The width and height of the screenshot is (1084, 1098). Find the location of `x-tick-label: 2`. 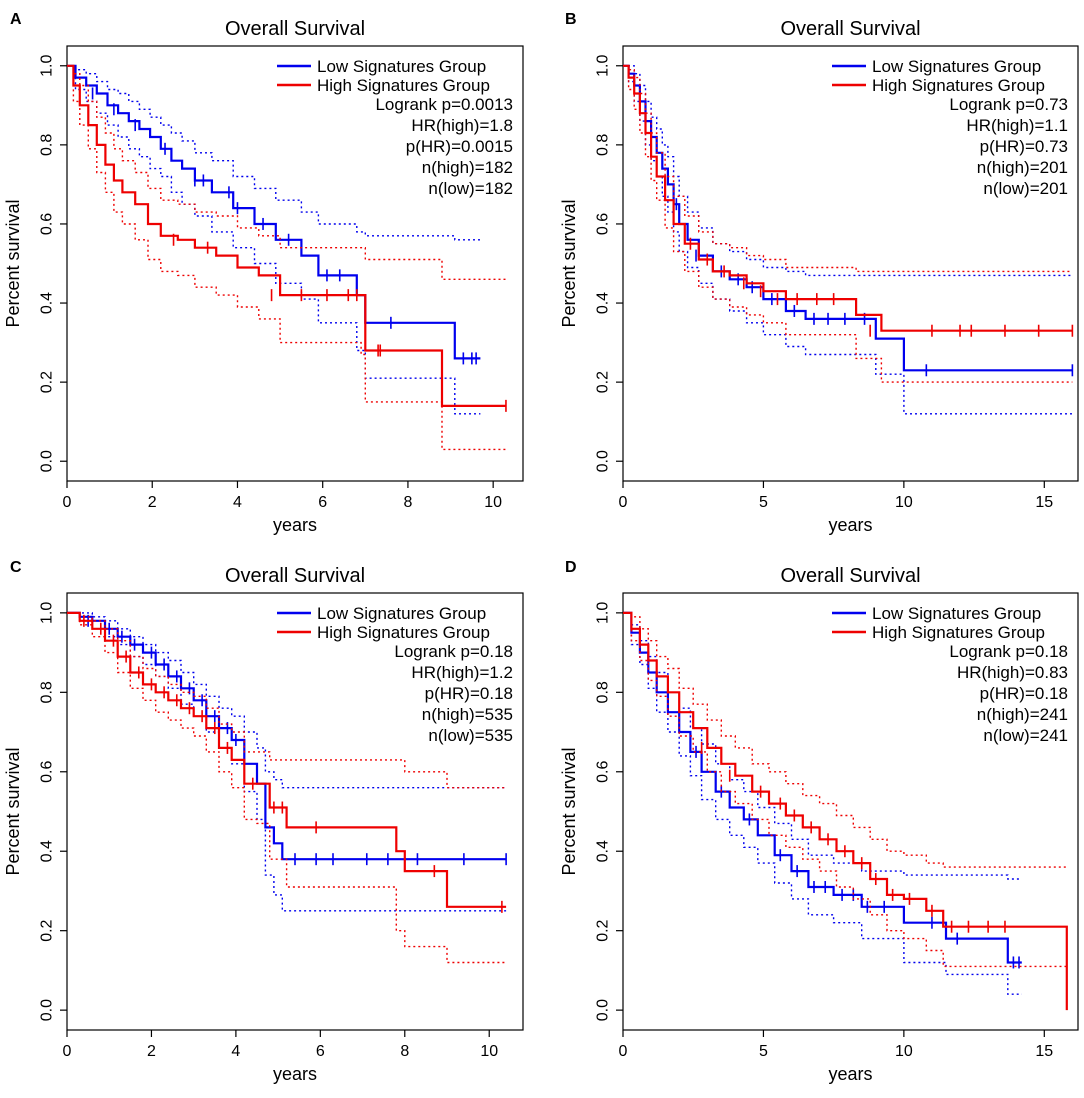

x-tick-label: 2 is located at coordinates (152, 502).